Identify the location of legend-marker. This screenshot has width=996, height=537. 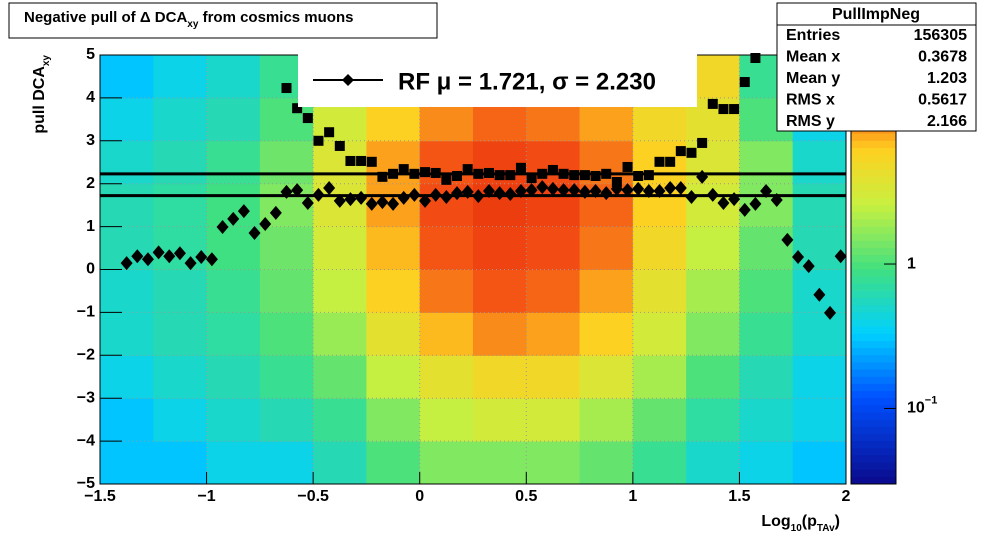
(348, 80).